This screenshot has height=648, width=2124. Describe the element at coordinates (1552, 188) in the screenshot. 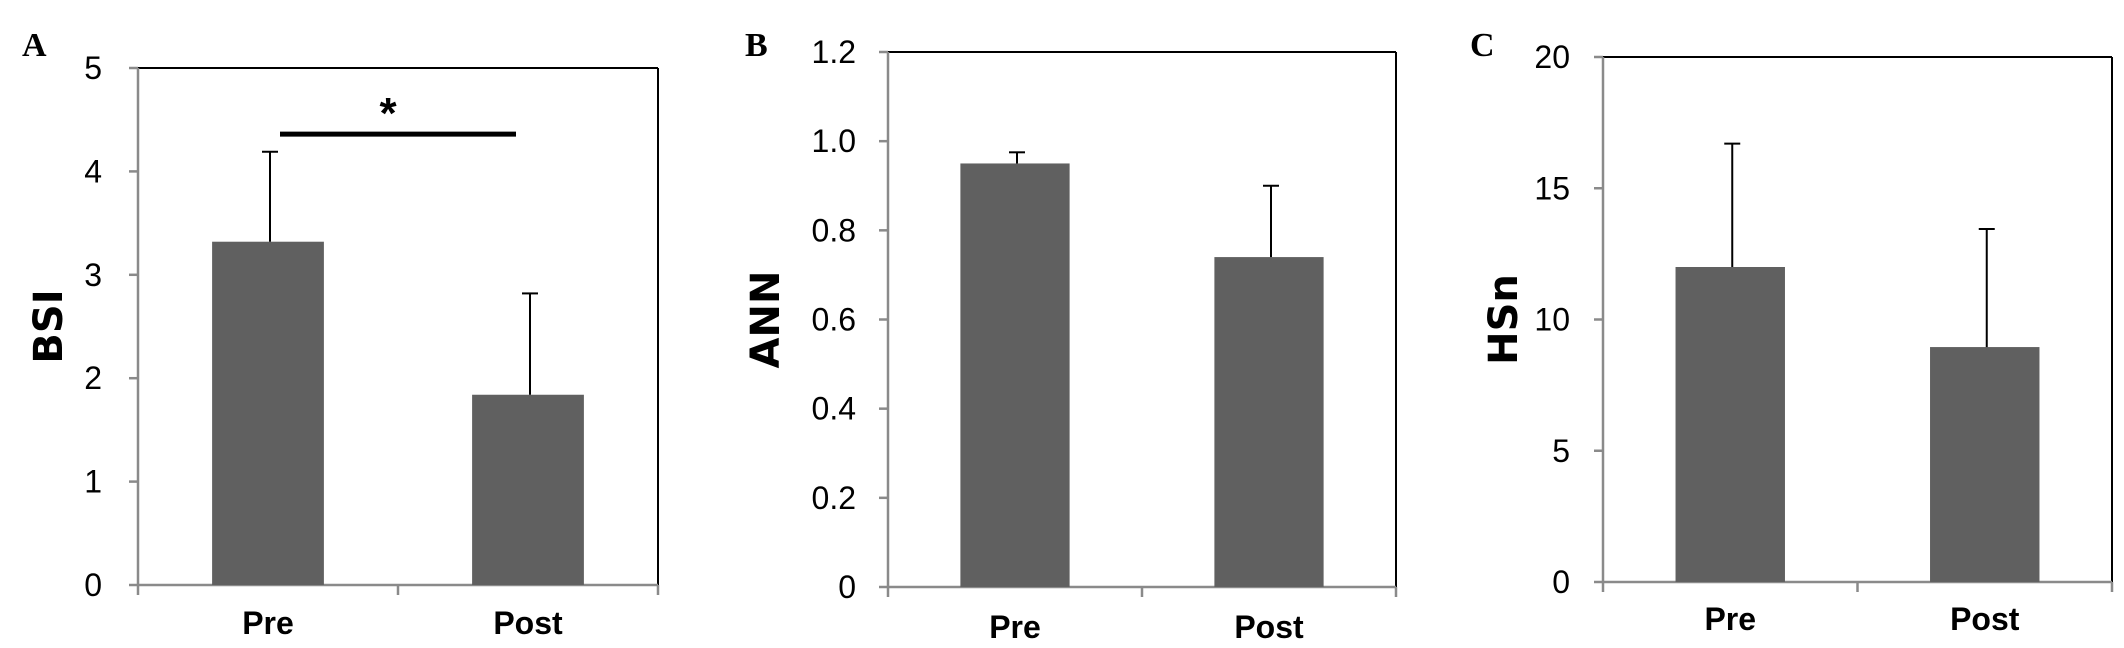

I see `y-tick-label: 15` at that location.